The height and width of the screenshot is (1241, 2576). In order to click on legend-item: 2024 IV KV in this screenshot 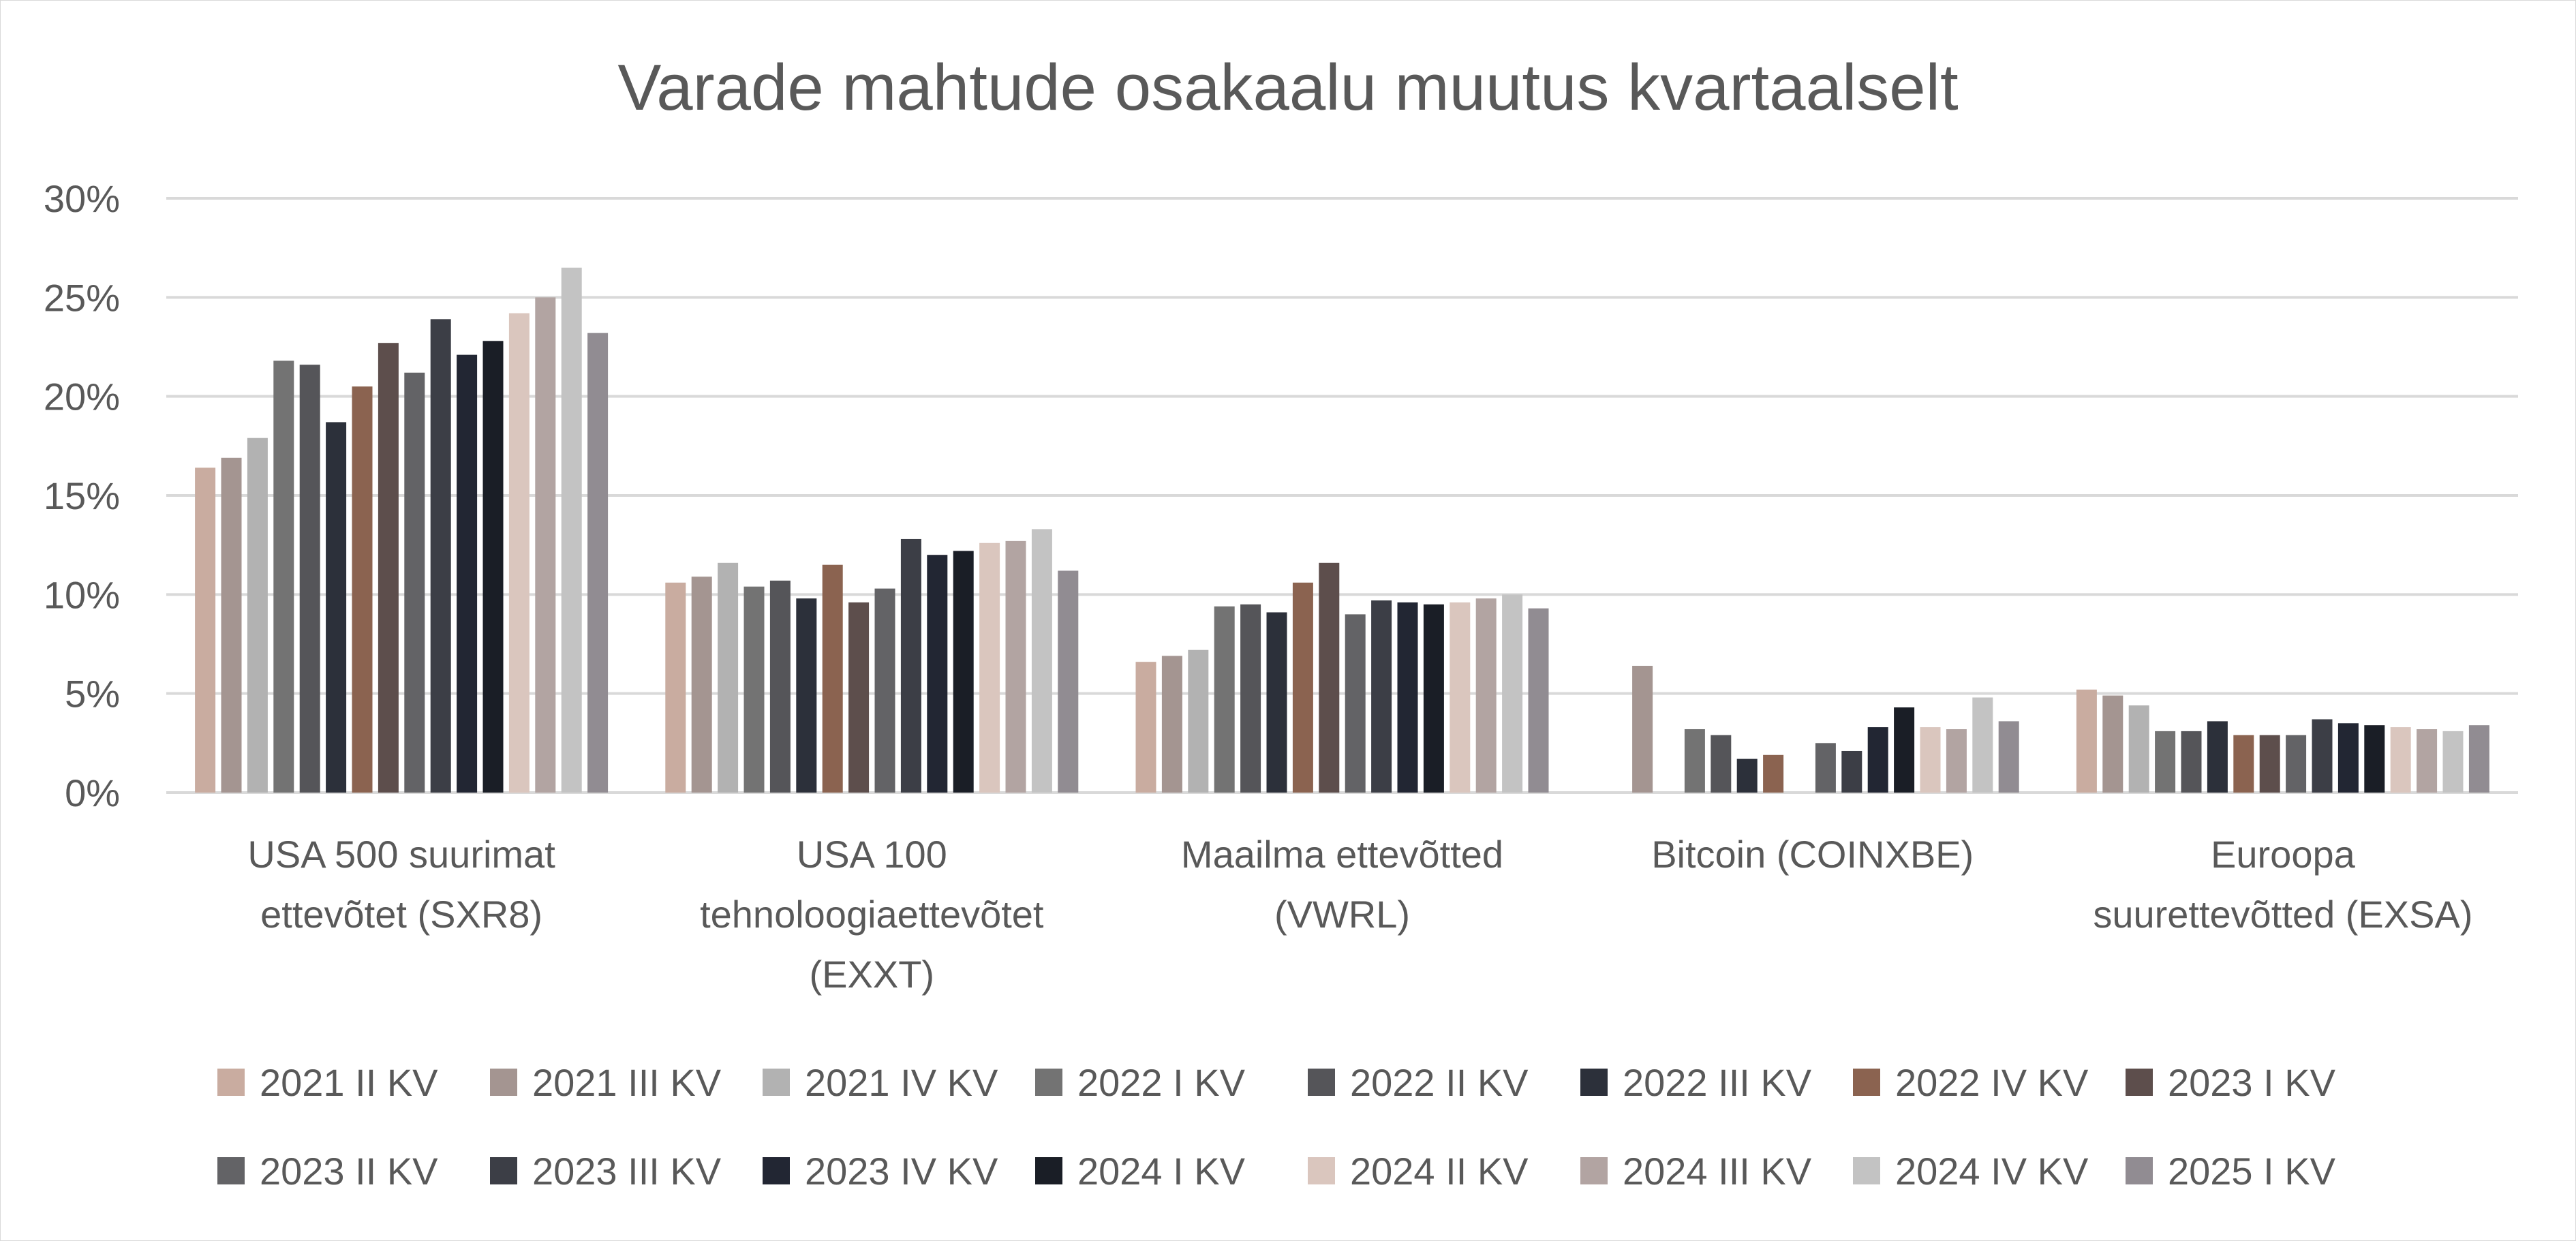, I will do `click(1971, 1172)`.